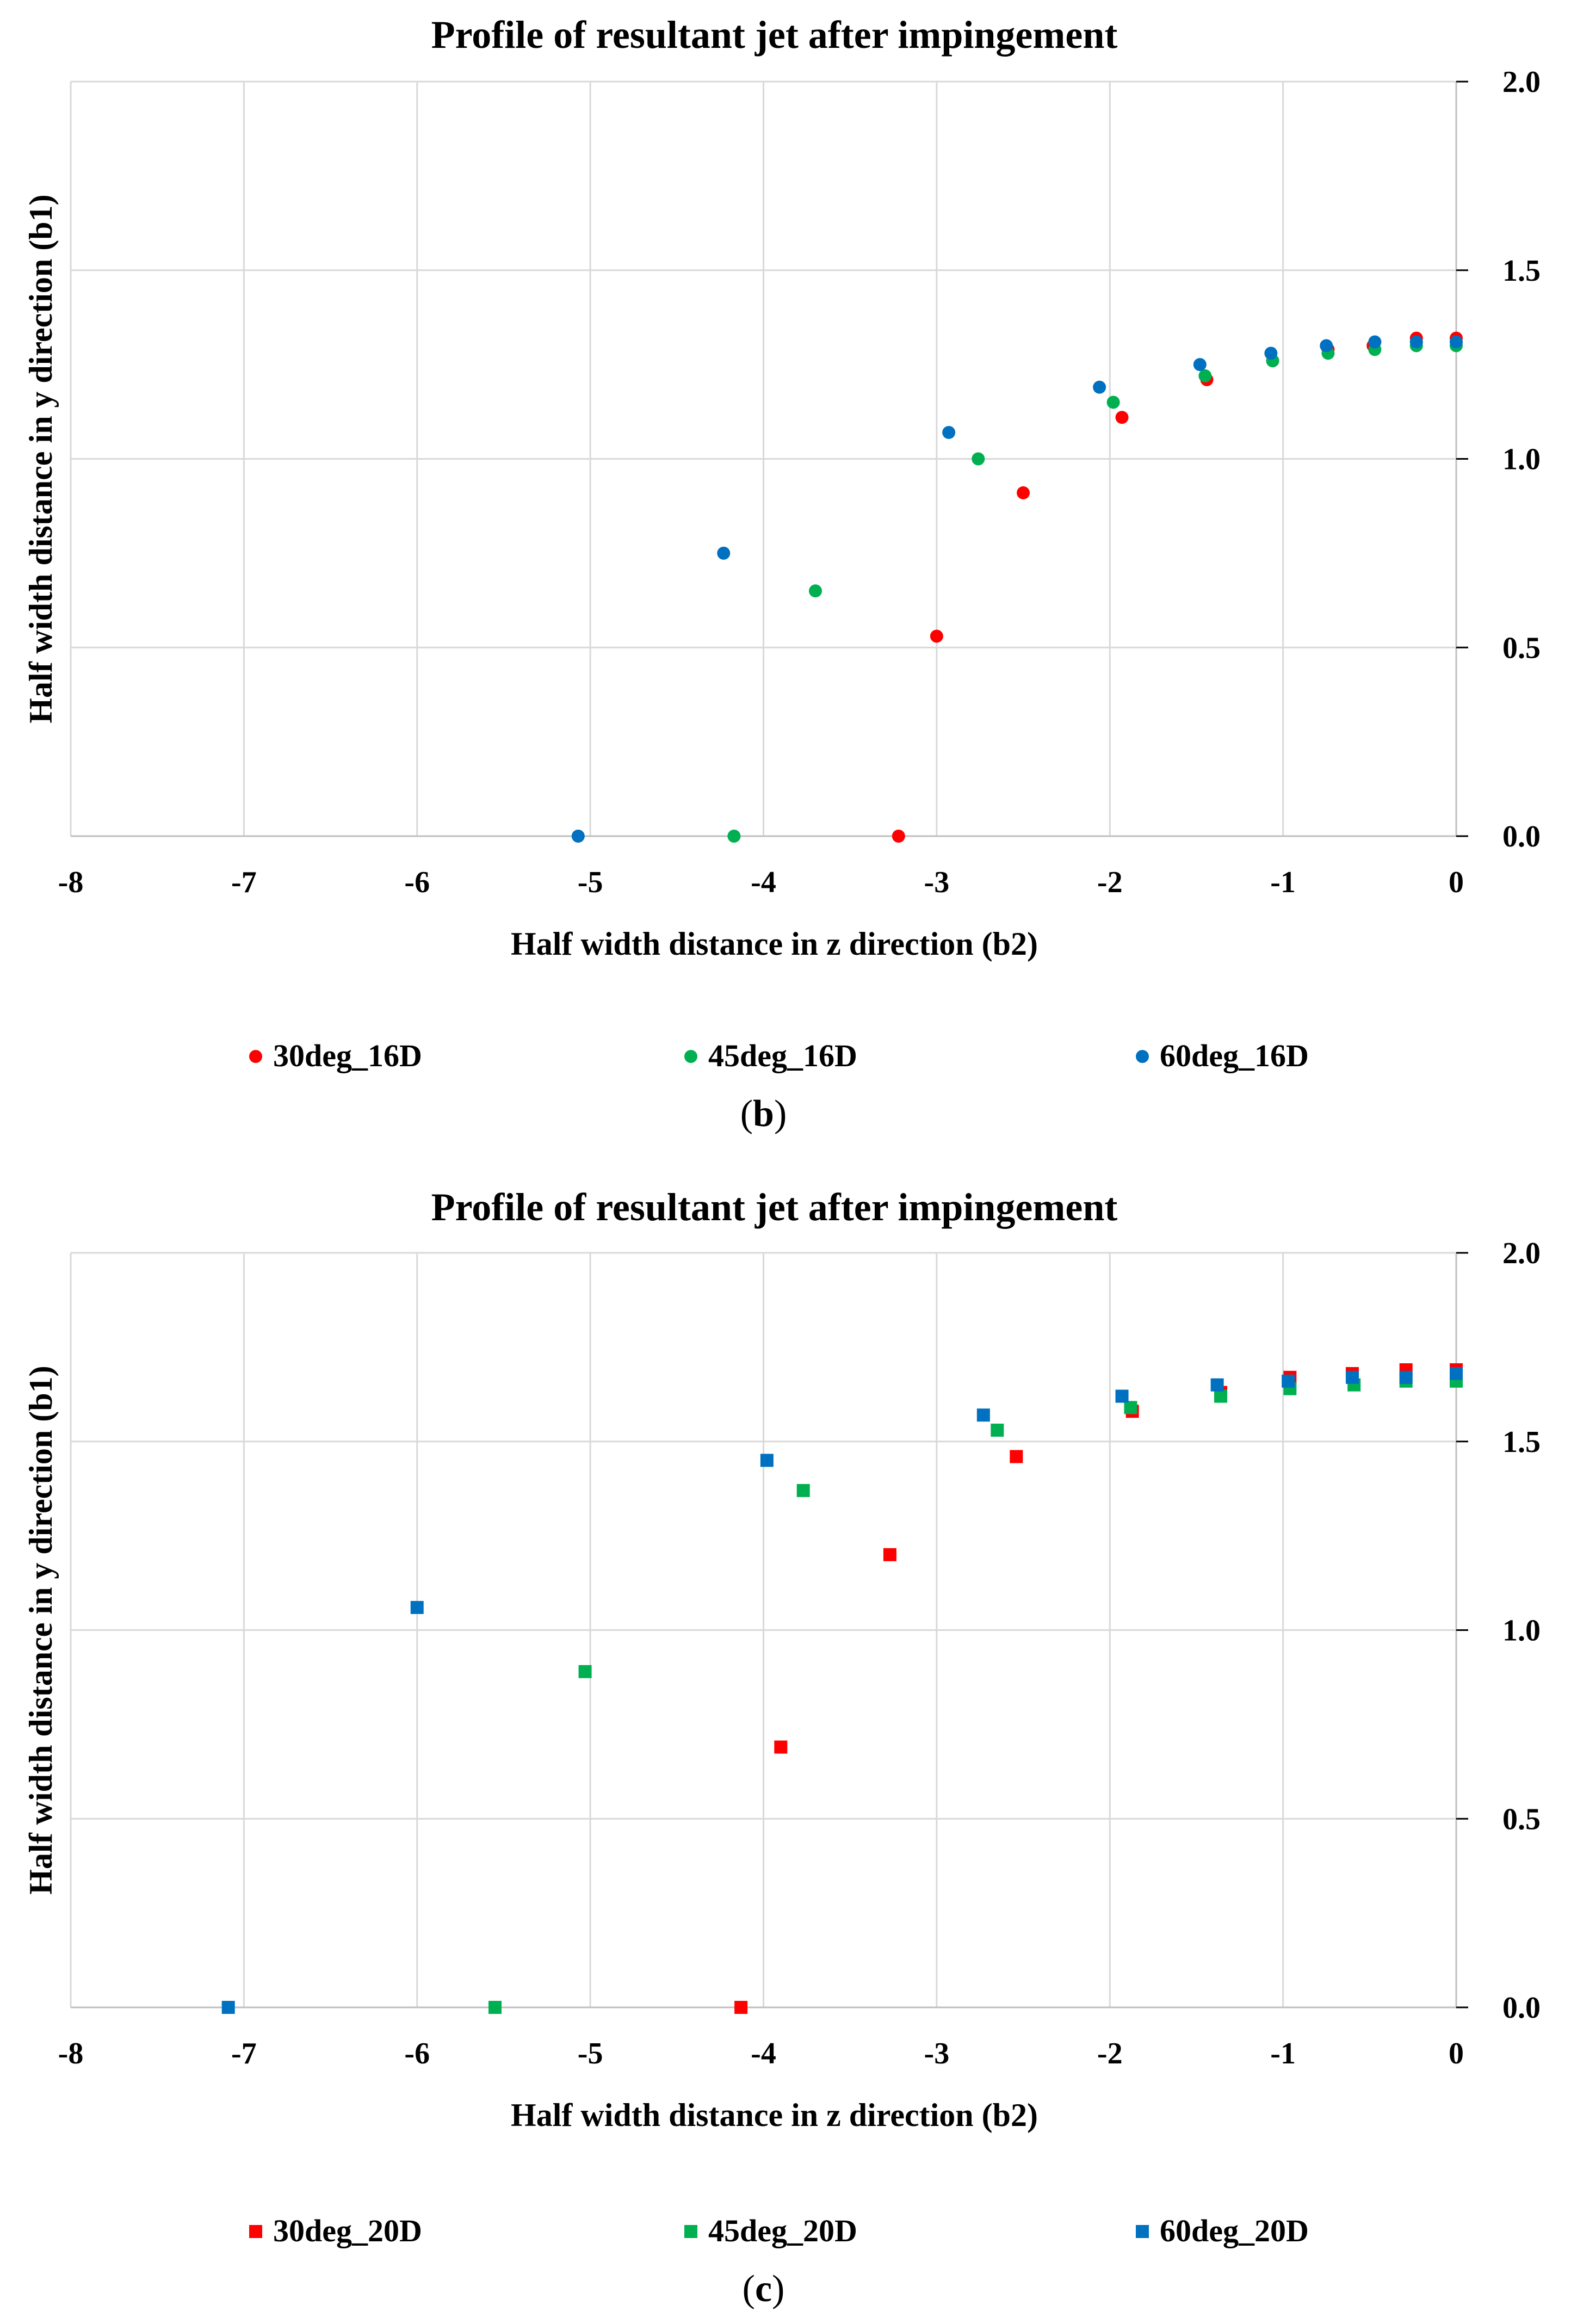  I want to click on legend-label: 60deg_20D, so click(1235, 2231).